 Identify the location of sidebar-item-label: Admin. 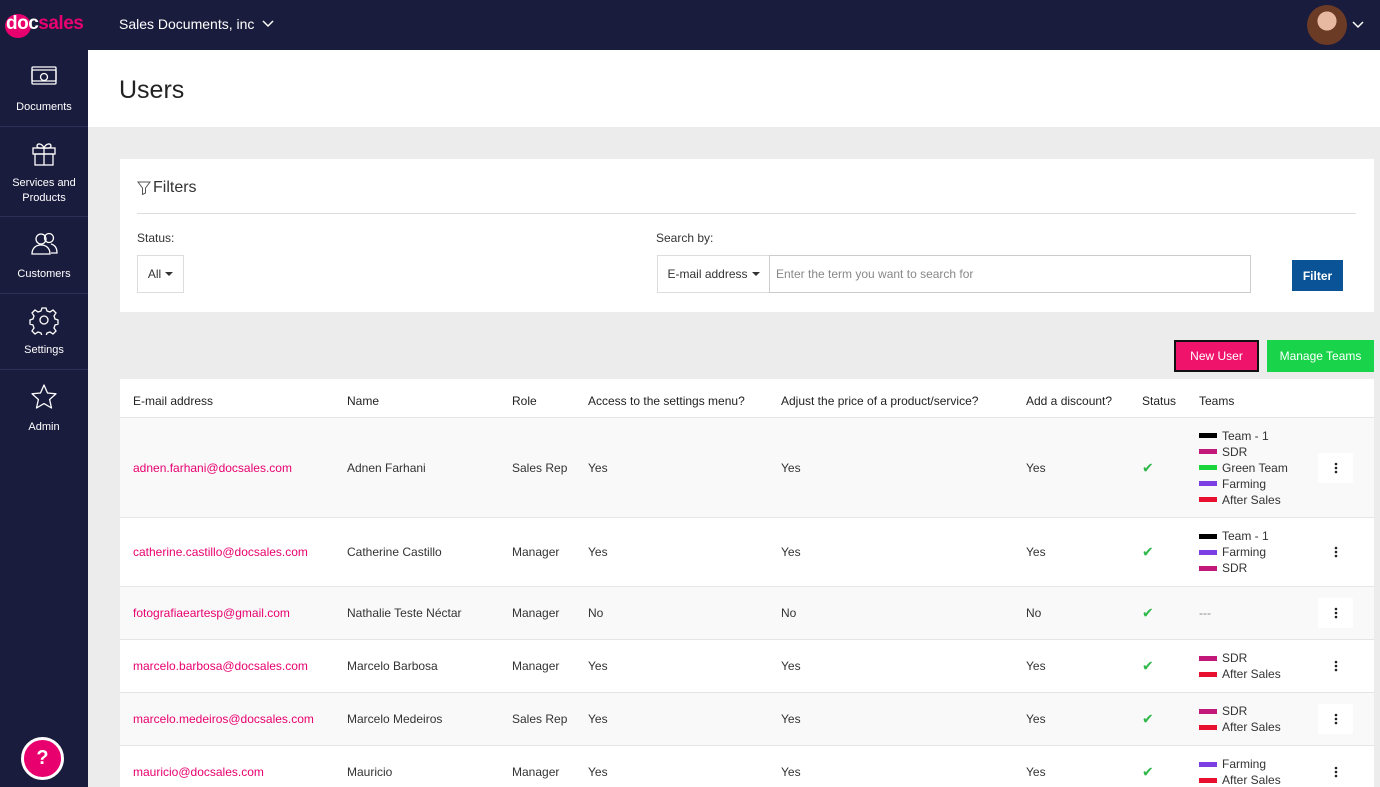
(44, 427).